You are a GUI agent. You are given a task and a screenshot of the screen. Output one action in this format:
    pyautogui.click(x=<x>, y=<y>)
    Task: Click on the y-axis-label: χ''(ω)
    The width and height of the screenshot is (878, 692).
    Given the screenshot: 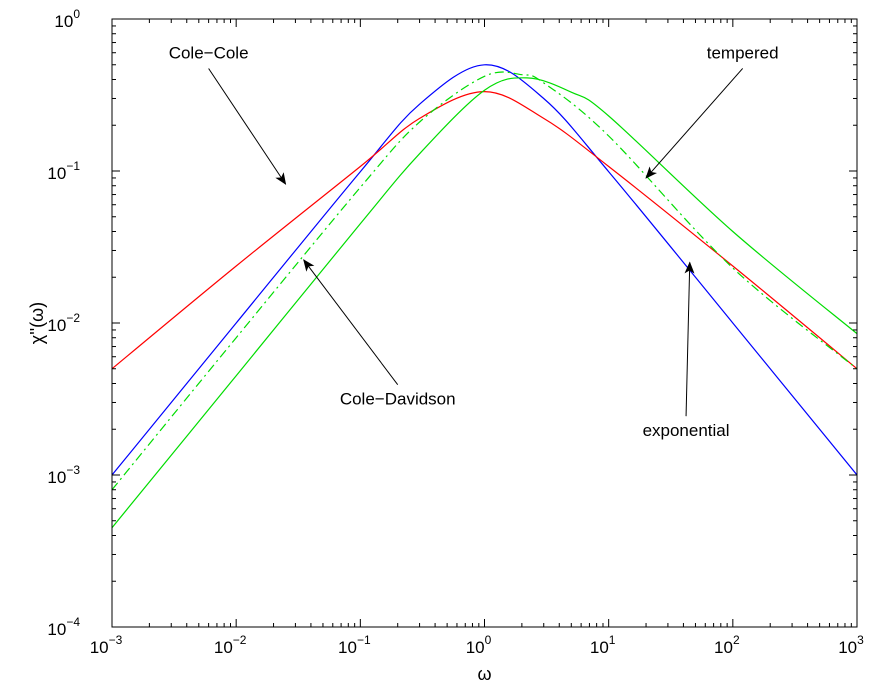 What is the action you would take?
    pyautogui.click(x=37, y=323)
    